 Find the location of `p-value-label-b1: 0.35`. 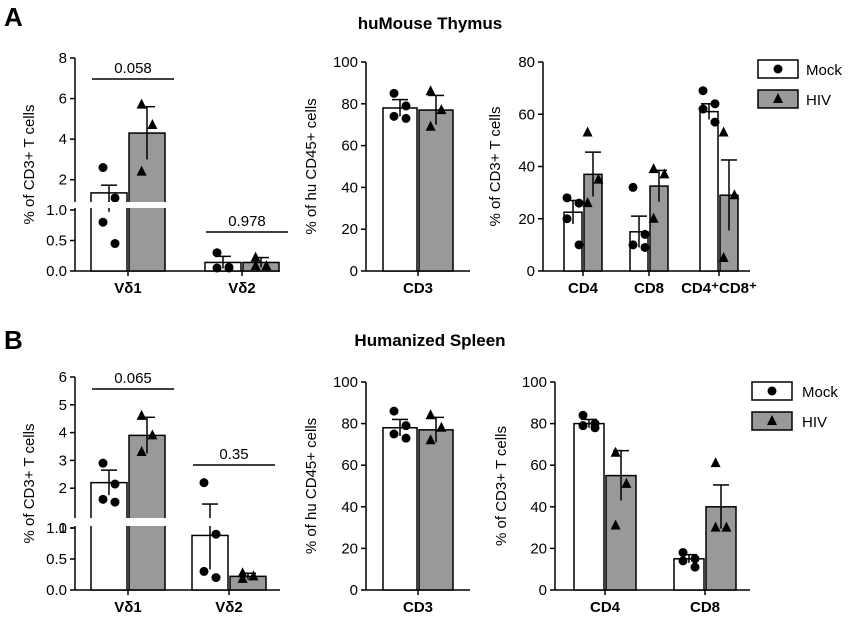

p-value-label-b1: 0.35 is located at coordinates (233, 454).